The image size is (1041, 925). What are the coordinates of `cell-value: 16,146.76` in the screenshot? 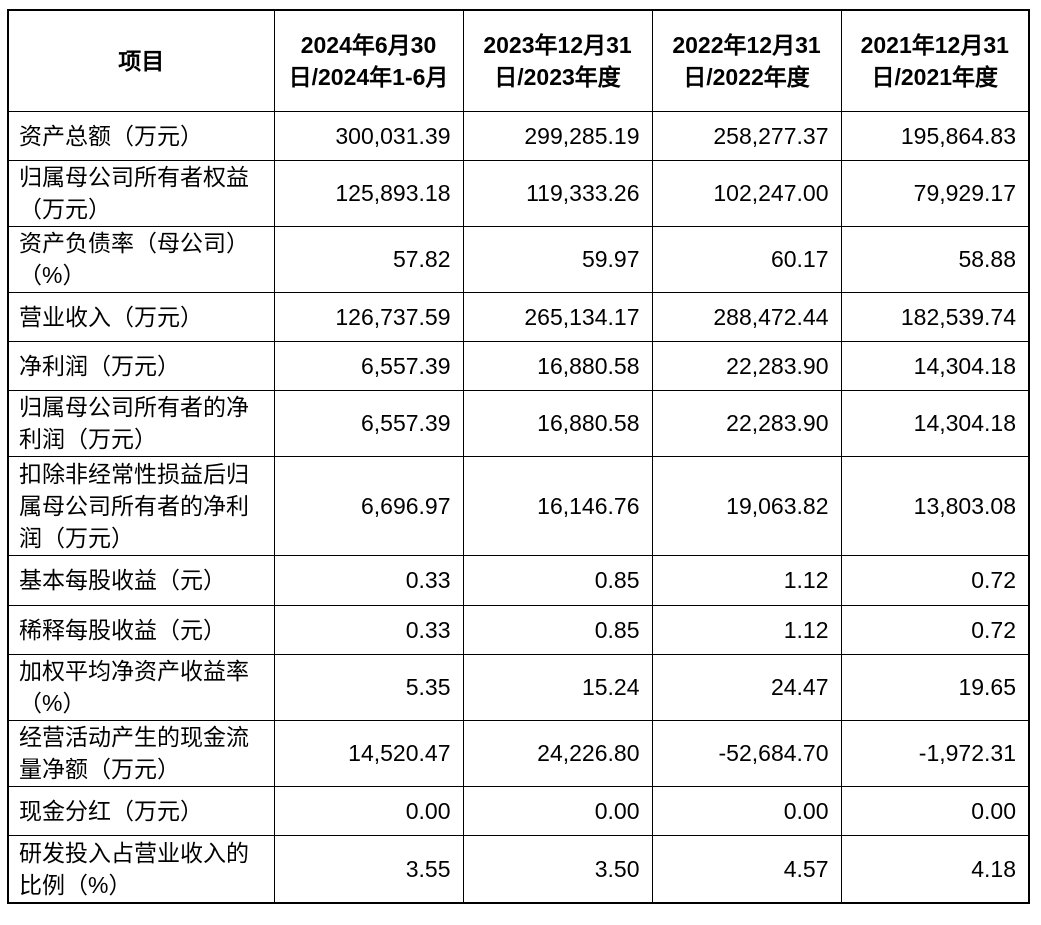 It's located at (557, 505).